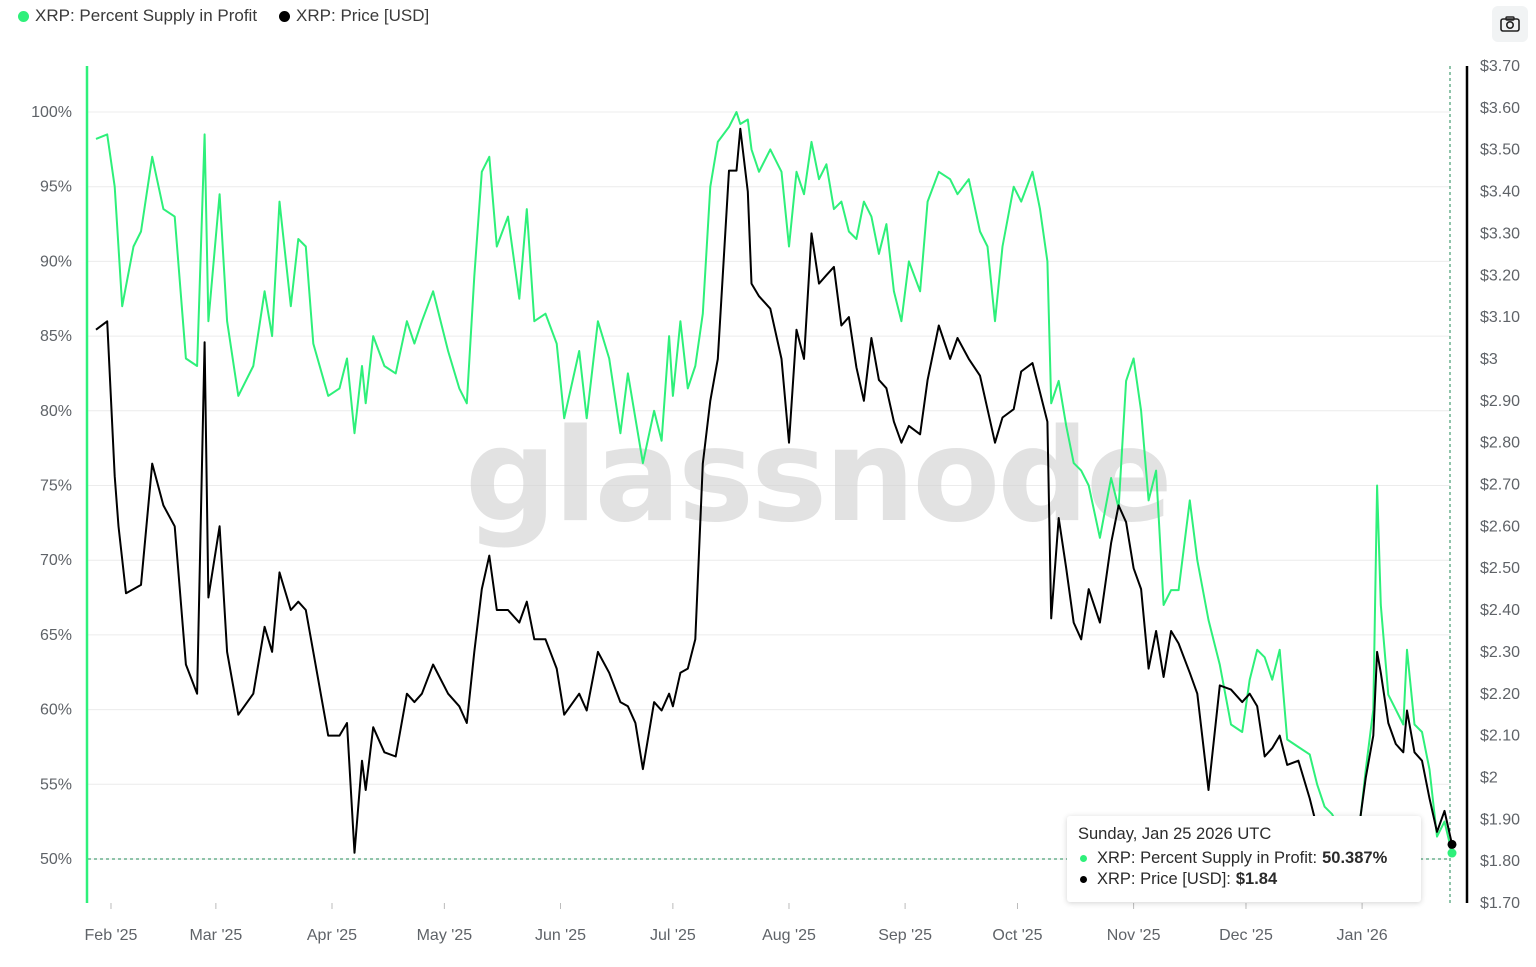 The width and height of the screenshot is (1536, 967). Describe the element at coordinates (1500, 108) in the screenshot. I see `y-right-tick-label: $3.60` at that location.